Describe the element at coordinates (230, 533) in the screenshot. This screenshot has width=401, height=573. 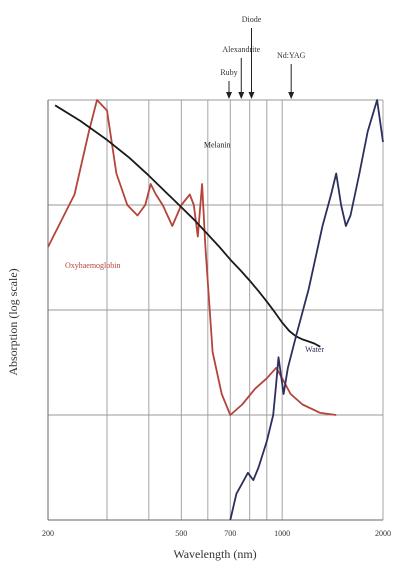
I see `x-tick-label: 700` at that location.